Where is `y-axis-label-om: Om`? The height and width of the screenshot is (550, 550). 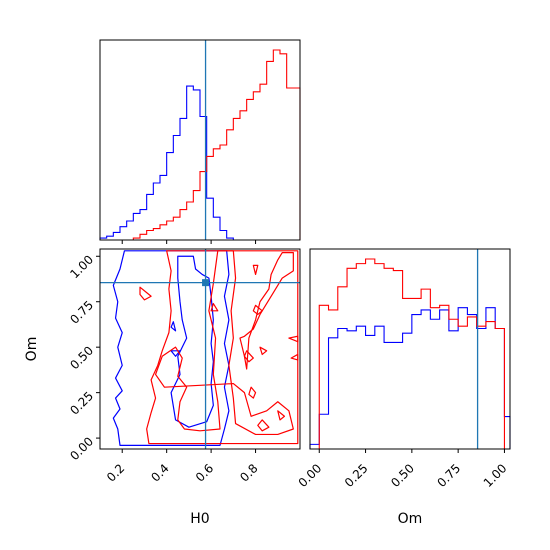 y-axis-label-om: Om is located at coordinates (32, 349).